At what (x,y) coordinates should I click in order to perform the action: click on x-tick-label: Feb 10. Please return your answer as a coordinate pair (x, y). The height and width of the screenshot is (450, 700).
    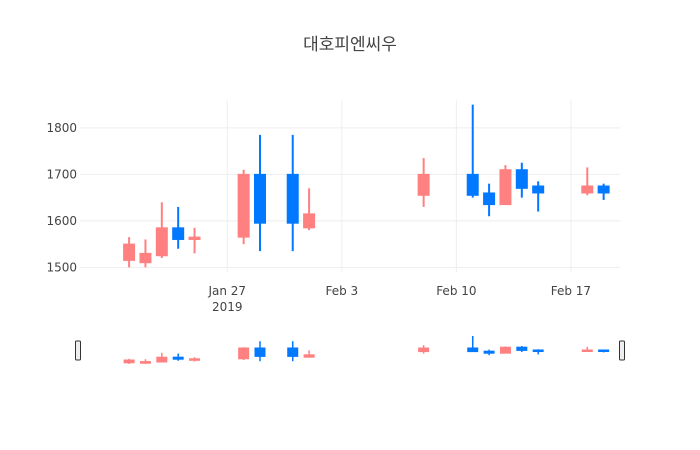
    Looking at the image, I should click on (456, 291).